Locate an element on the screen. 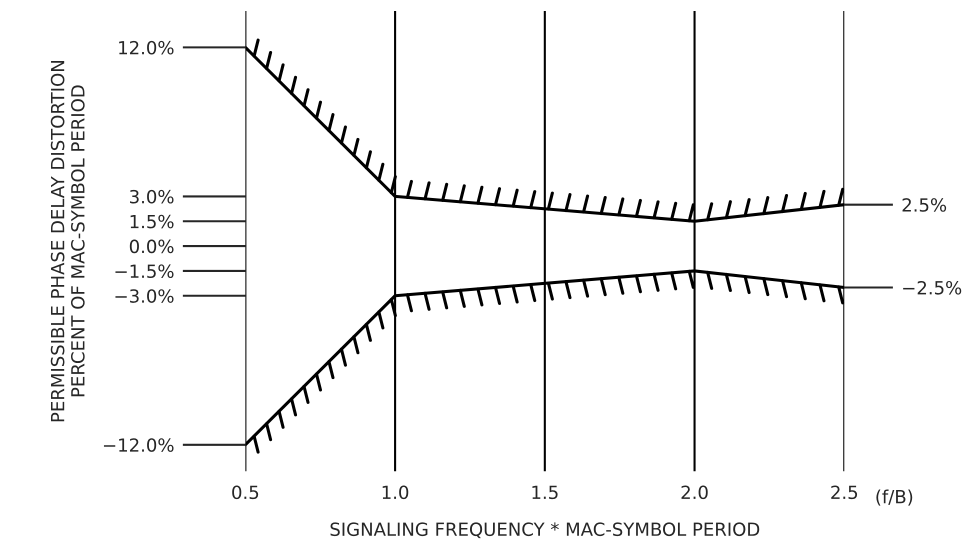 Image resolution: width=966 pixels, height=548 pixels. y2-tick-label: −2.5% is located at coordinates (932, 287).